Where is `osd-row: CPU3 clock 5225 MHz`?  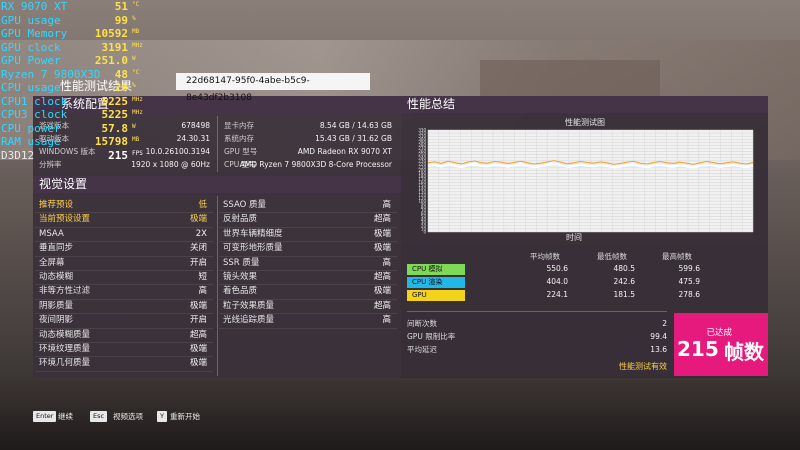 osd-row: CPU3 clock 5225 MHz is located at coordinates (75, 115).